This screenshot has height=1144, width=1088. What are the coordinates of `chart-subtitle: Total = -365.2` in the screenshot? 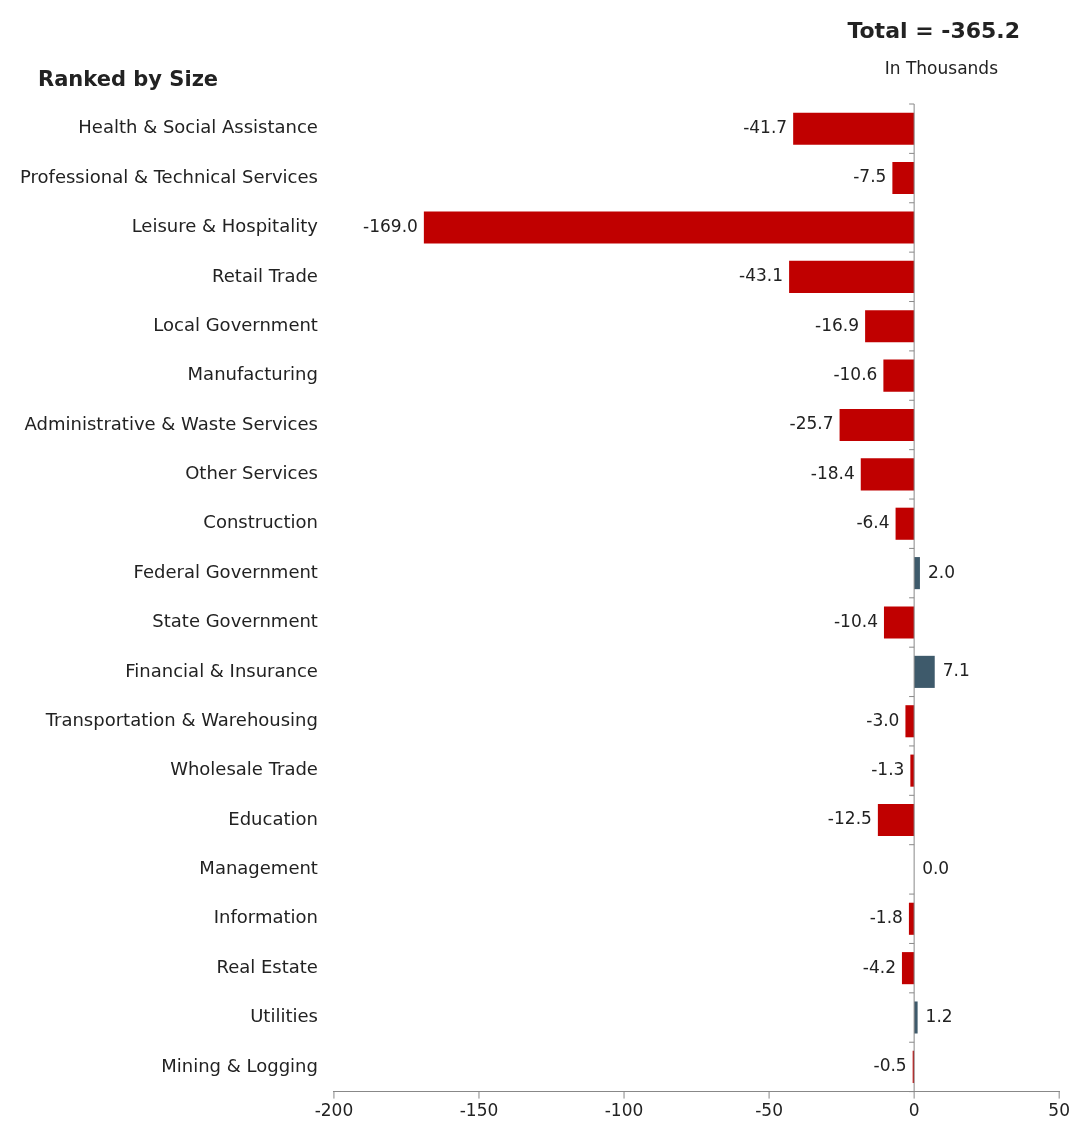 It's located at (933, 30).